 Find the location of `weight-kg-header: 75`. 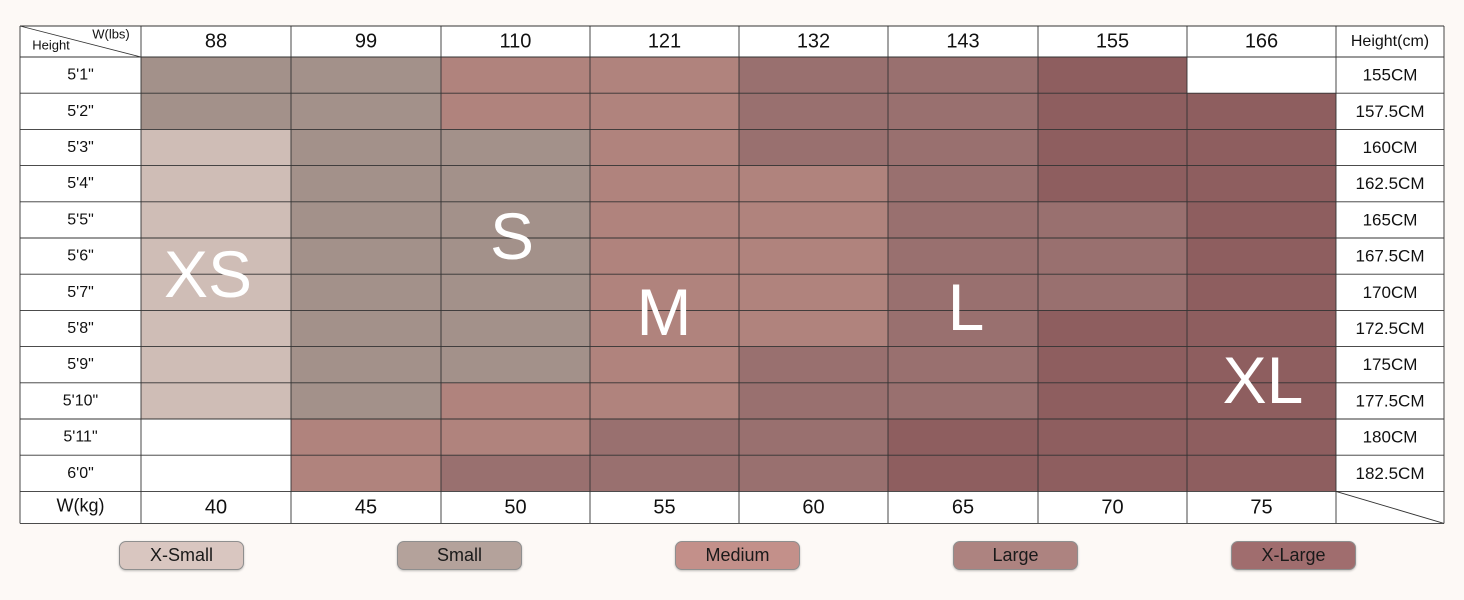

weight-kg-header: 75 is located at coordinates (1261, 507).